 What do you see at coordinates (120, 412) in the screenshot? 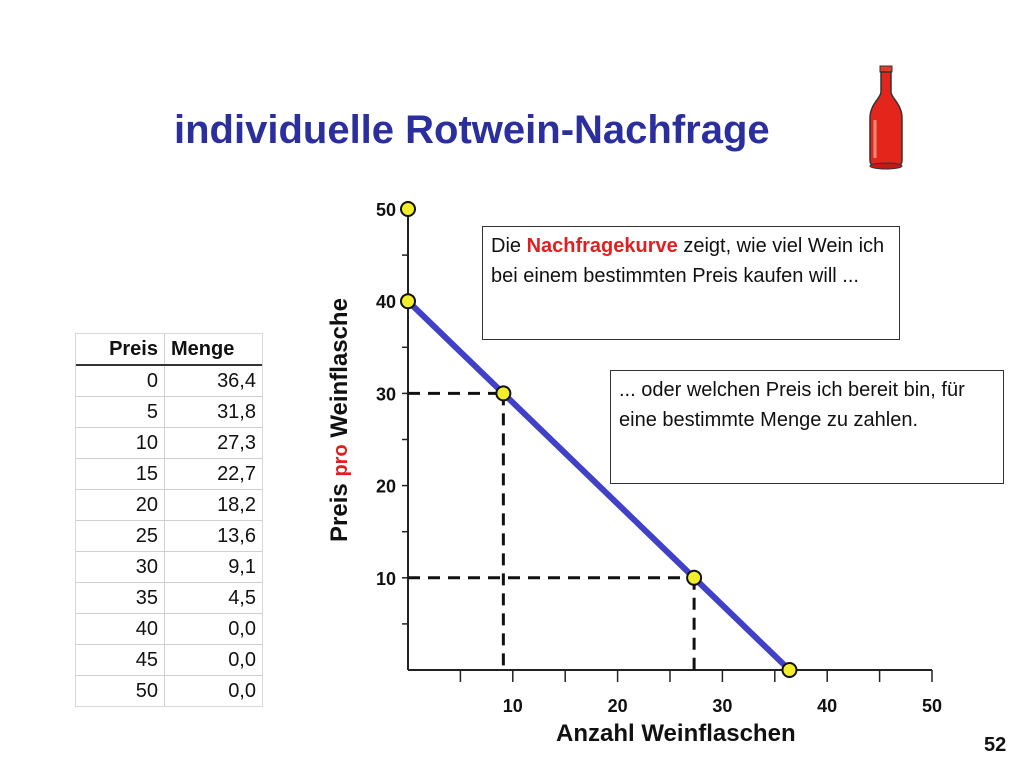
I see `table-cell-preis: 5` at bounding box center [120, 412].